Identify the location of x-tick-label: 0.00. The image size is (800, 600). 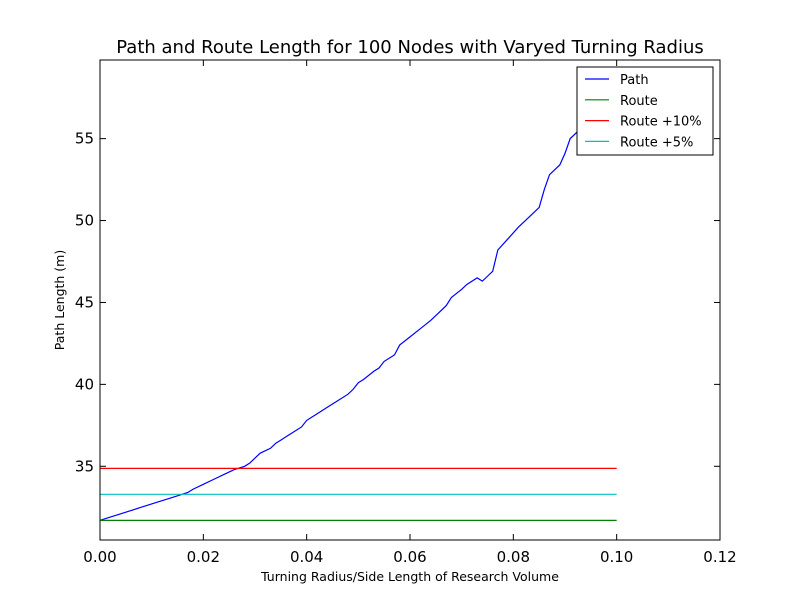
(99, 557).